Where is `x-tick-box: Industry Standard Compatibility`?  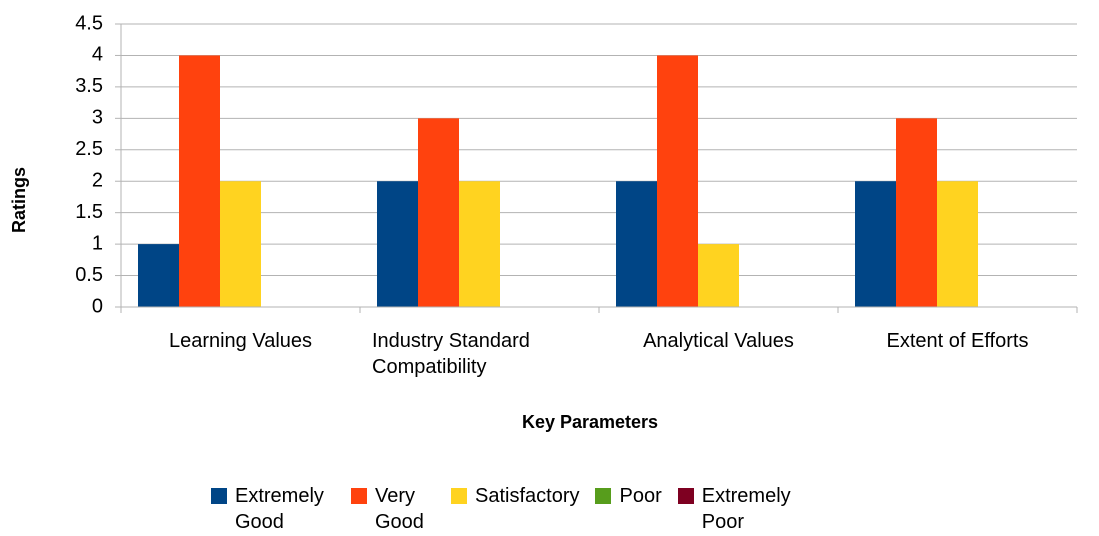
x-tick-box: Industry Standard Compatibility is located at coordinates (479, 354).